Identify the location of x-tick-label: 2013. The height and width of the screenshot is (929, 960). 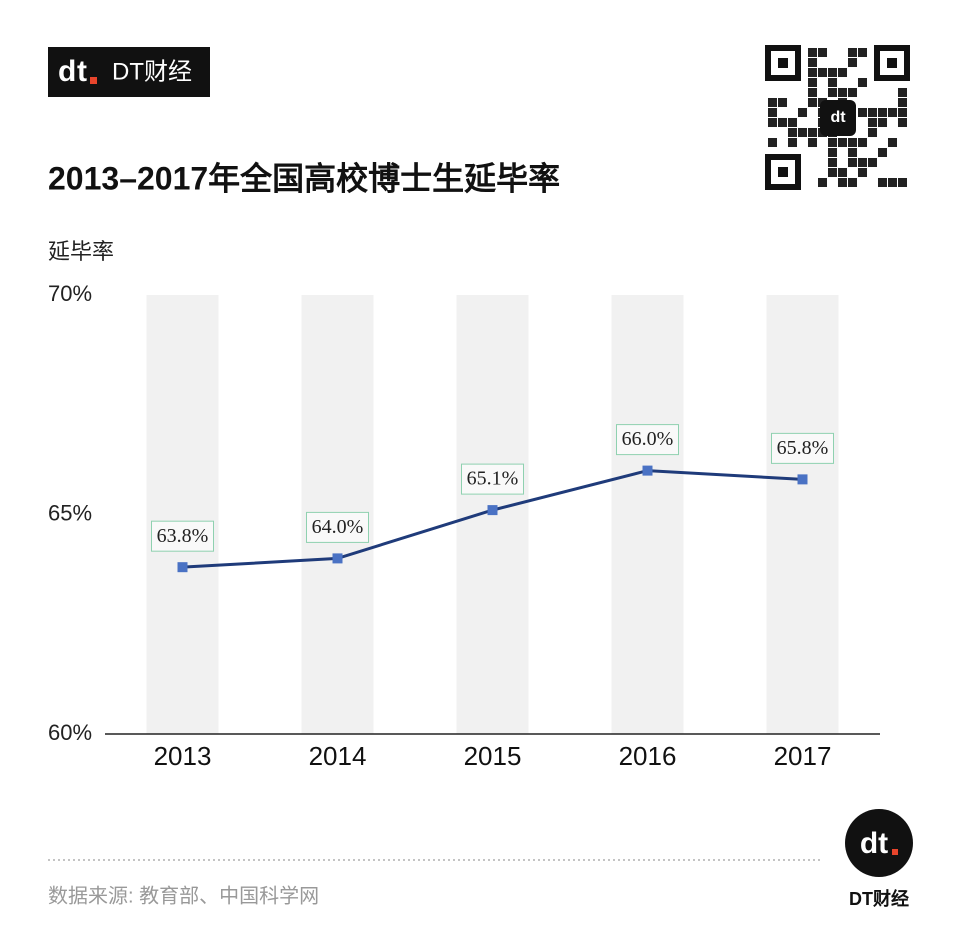
(183, 756).